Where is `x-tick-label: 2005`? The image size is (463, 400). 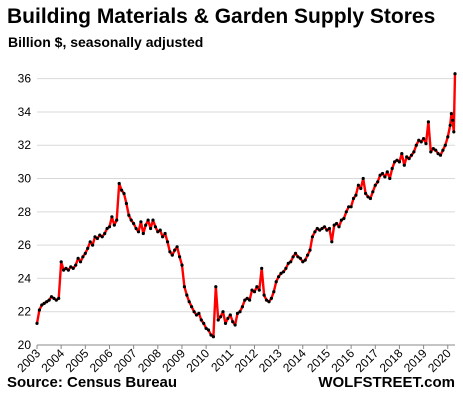 x-tick-label: 2005 is located at coordinates (77, 360).